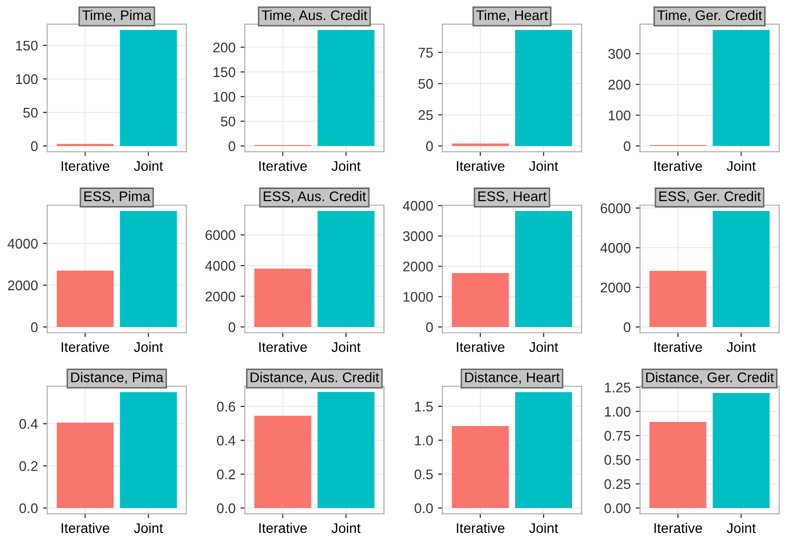  What do you see at coordinates (315, 378) in the screenshot?
I see `chart-title: Distance, Aus. Credit` at bounding box center [315, 378].